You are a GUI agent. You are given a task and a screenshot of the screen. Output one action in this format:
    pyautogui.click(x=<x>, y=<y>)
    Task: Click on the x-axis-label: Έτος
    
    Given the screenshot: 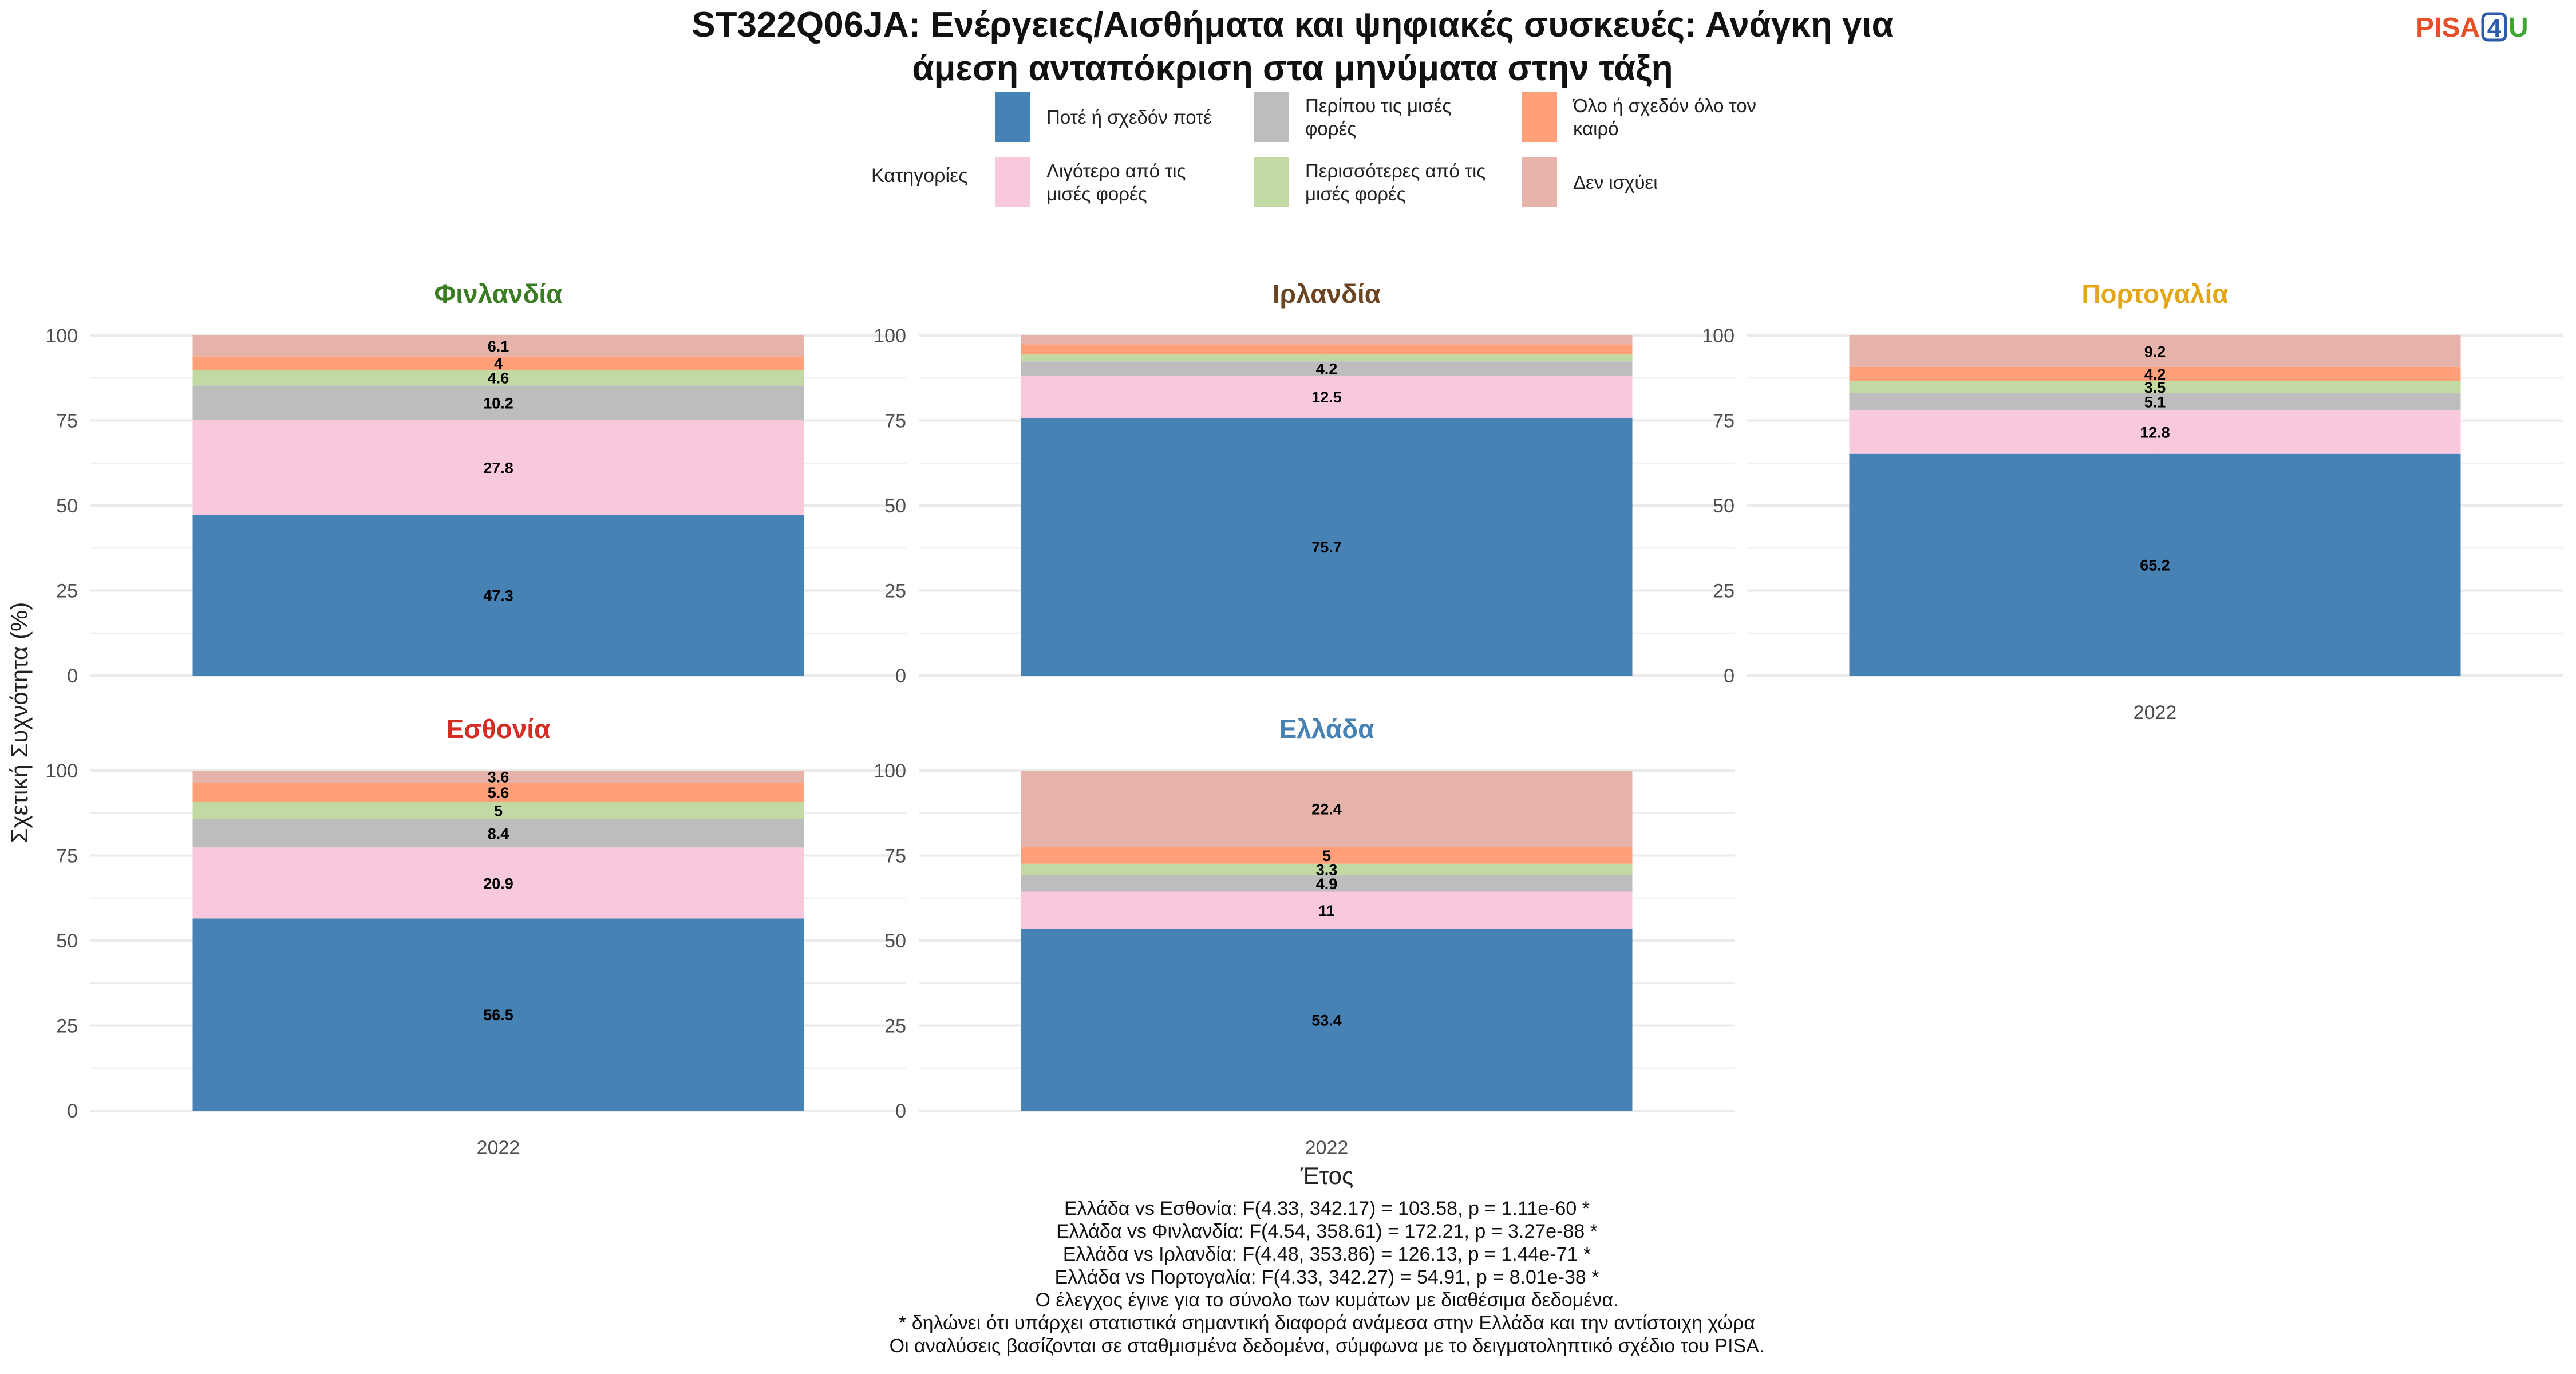 What is the action you would take?
    pyautogui.click(x=1327, y=1175)
    